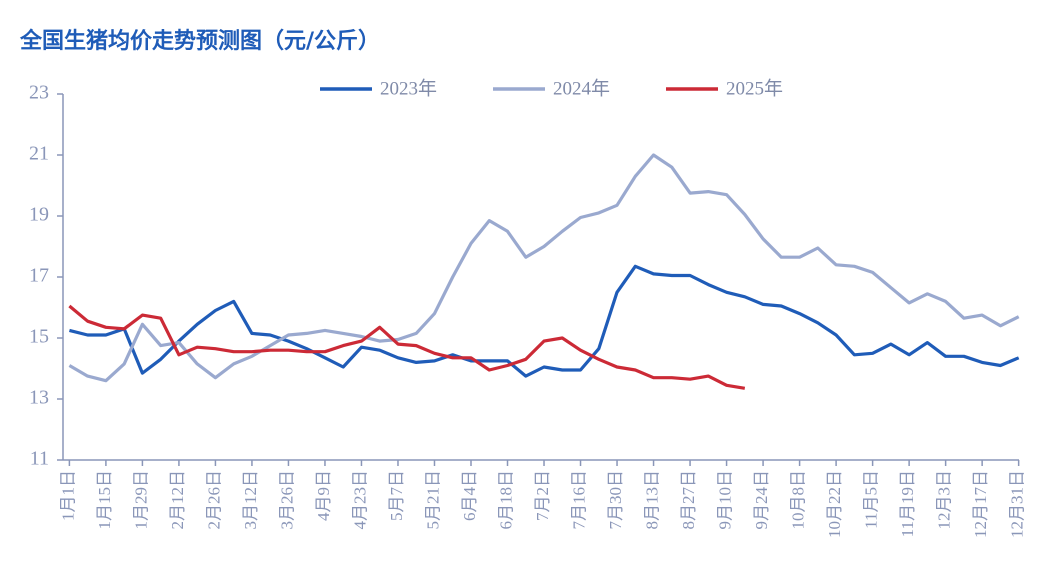  What do you see at coordinates (615, 500) in the screenshot?
I see `x-tick-label: 7月30日` at bounding box center [615, 500].